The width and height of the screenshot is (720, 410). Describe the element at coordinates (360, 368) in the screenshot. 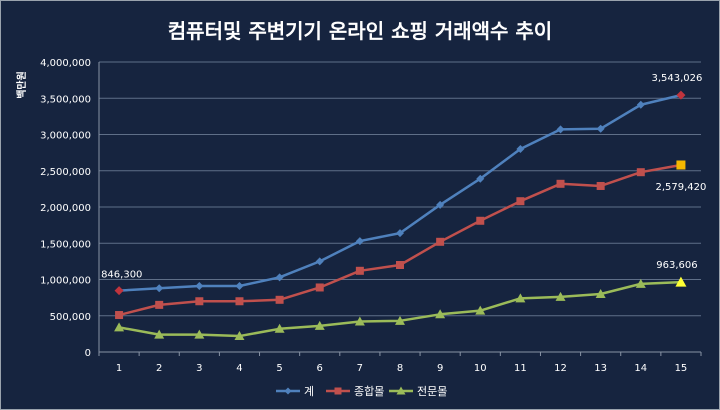

I see `x-tick-label: 7` at that location.